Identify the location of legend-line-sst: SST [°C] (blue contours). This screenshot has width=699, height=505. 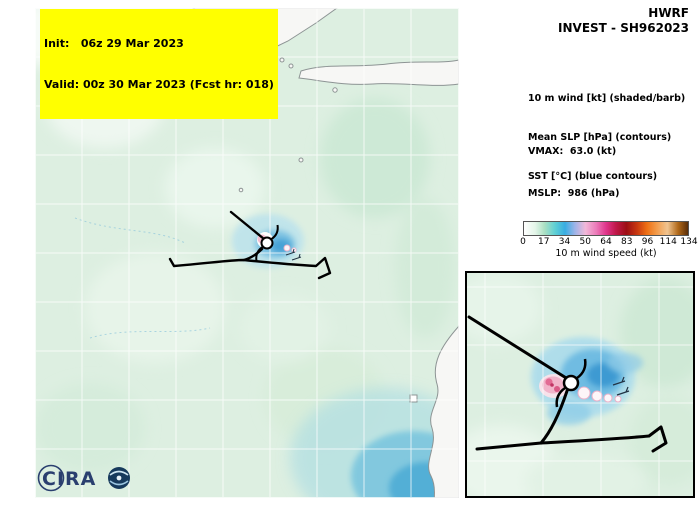
(593, 176).